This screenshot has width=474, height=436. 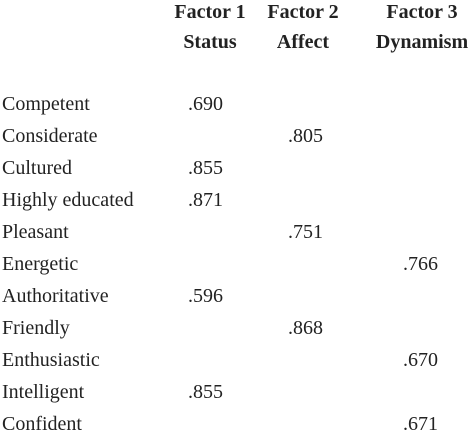 I want to click on column-header: Status, so click(x=210, y=42).